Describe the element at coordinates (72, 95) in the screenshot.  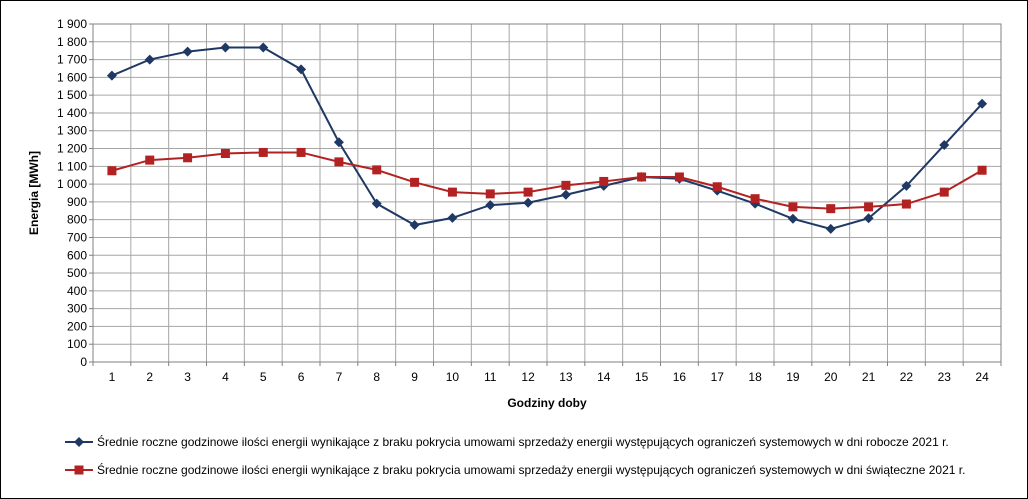
I see `y-tick-label: 1 500` at that location.